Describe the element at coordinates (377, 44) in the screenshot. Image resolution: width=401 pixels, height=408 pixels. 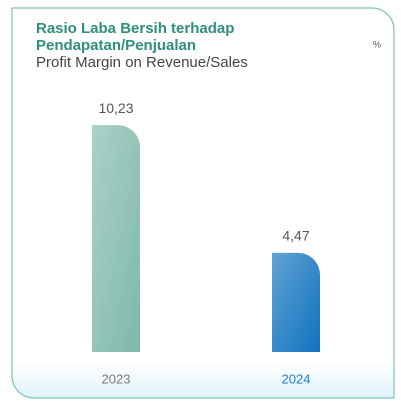
I see `unit-label: %` at that location.